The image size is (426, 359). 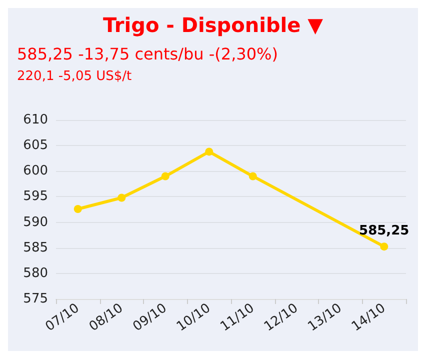 What do you see at coordinates (147, 54) in the screenshot?
I see `chart-subtitle: 585,25 -13,75 cents/bu -(2,30%)` at bounding box center [147, 54].